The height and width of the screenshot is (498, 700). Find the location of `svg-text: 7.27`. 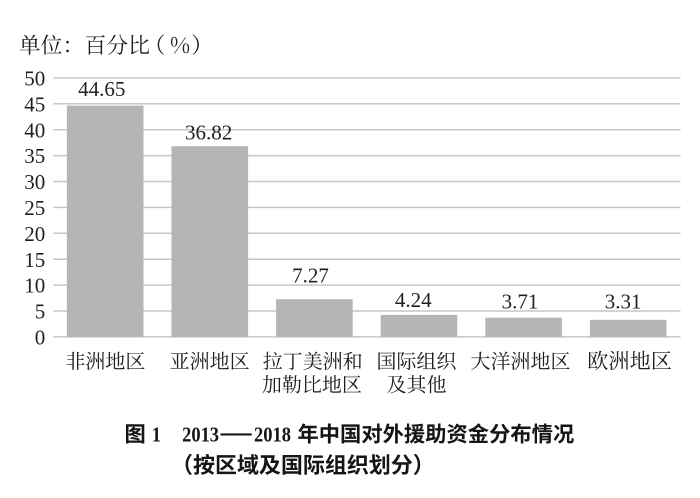

svg-text: 7.27 is located at coordinates (310, 276).